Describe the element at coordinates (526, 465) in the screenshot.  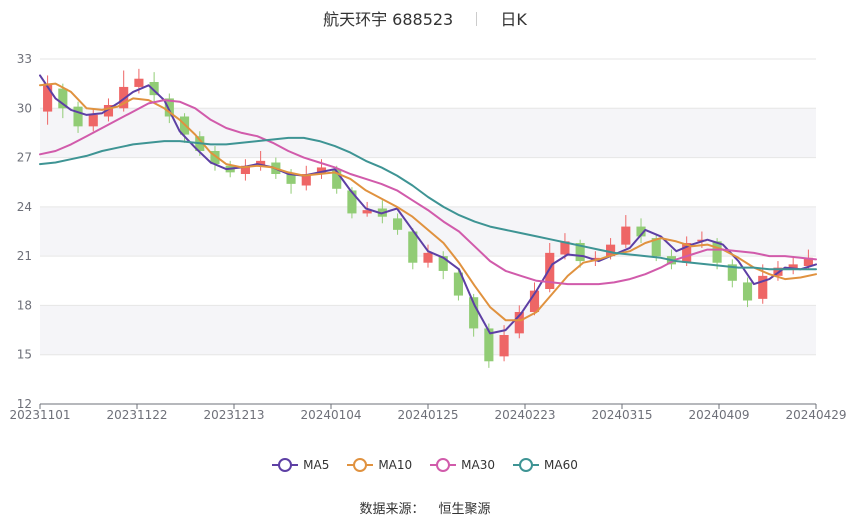
I see `legend-swatch-ma60` at that location.